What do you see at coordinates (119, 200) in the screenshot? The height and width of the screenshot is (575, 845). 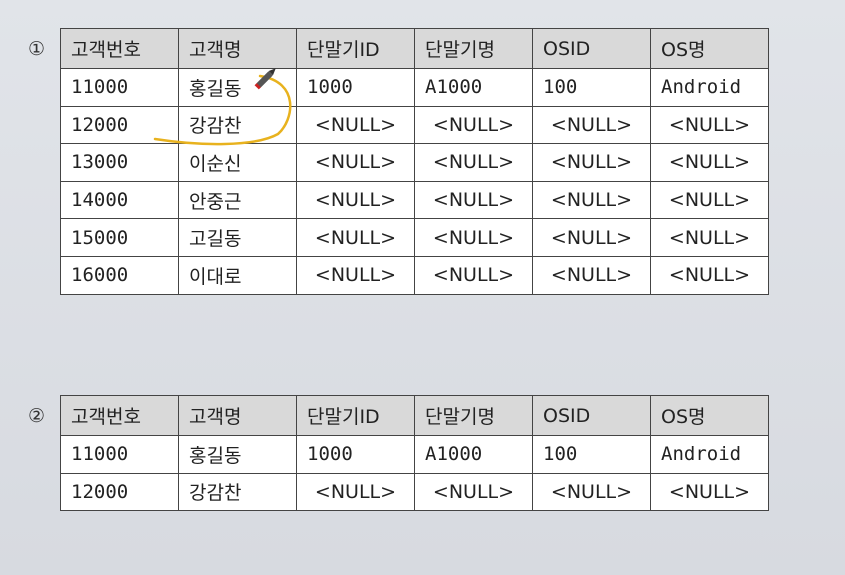 I see `cell-customer-no: 14000` at bounding box center [119, 200].